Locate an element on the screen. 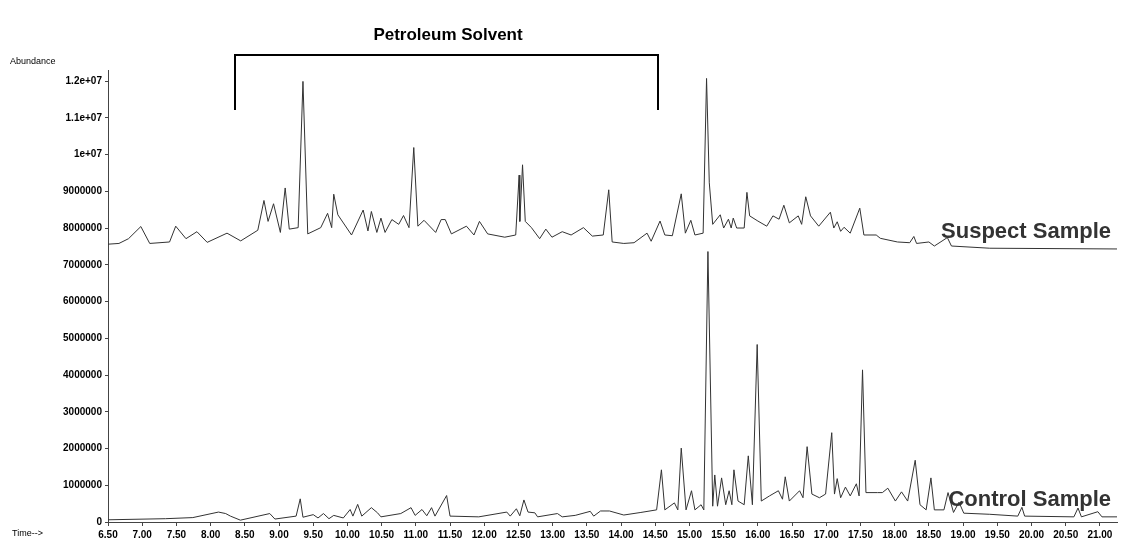  x-tick-label: 14.00 is located at coordinates (621, 534).